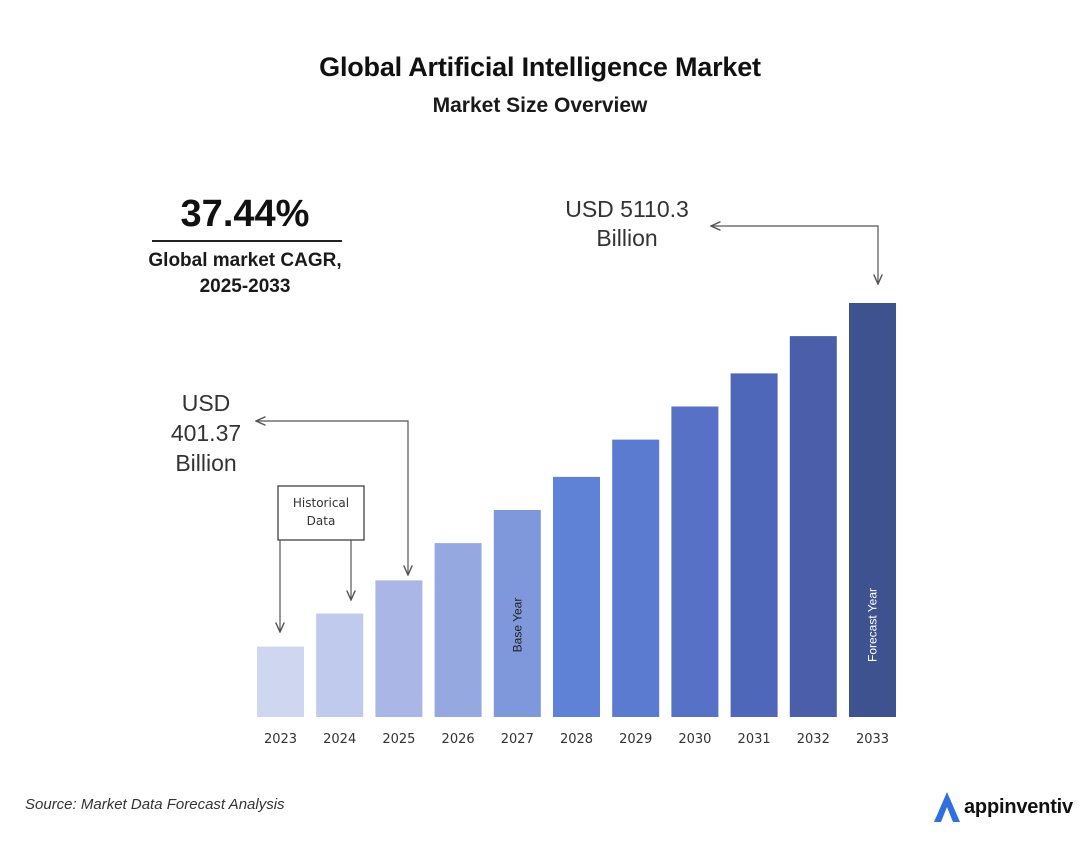 This screenshot has width=1080, height=845. Describe the element at coordinates (794, 255) in the screenshot. I see `arrow-end-value` at that location.